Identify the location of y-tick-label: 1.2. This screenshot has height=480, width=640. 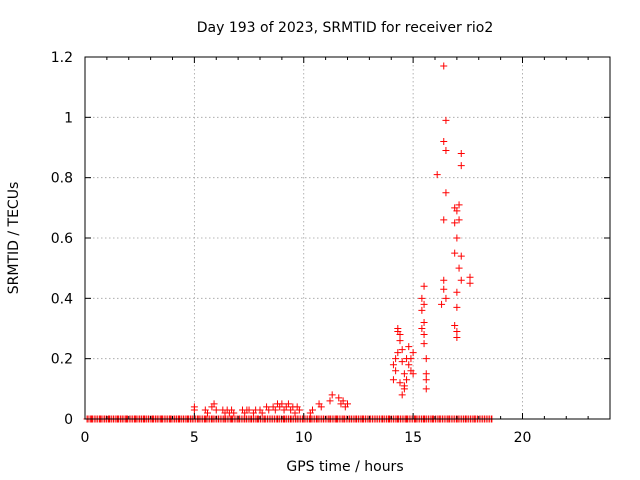
(62, 58).